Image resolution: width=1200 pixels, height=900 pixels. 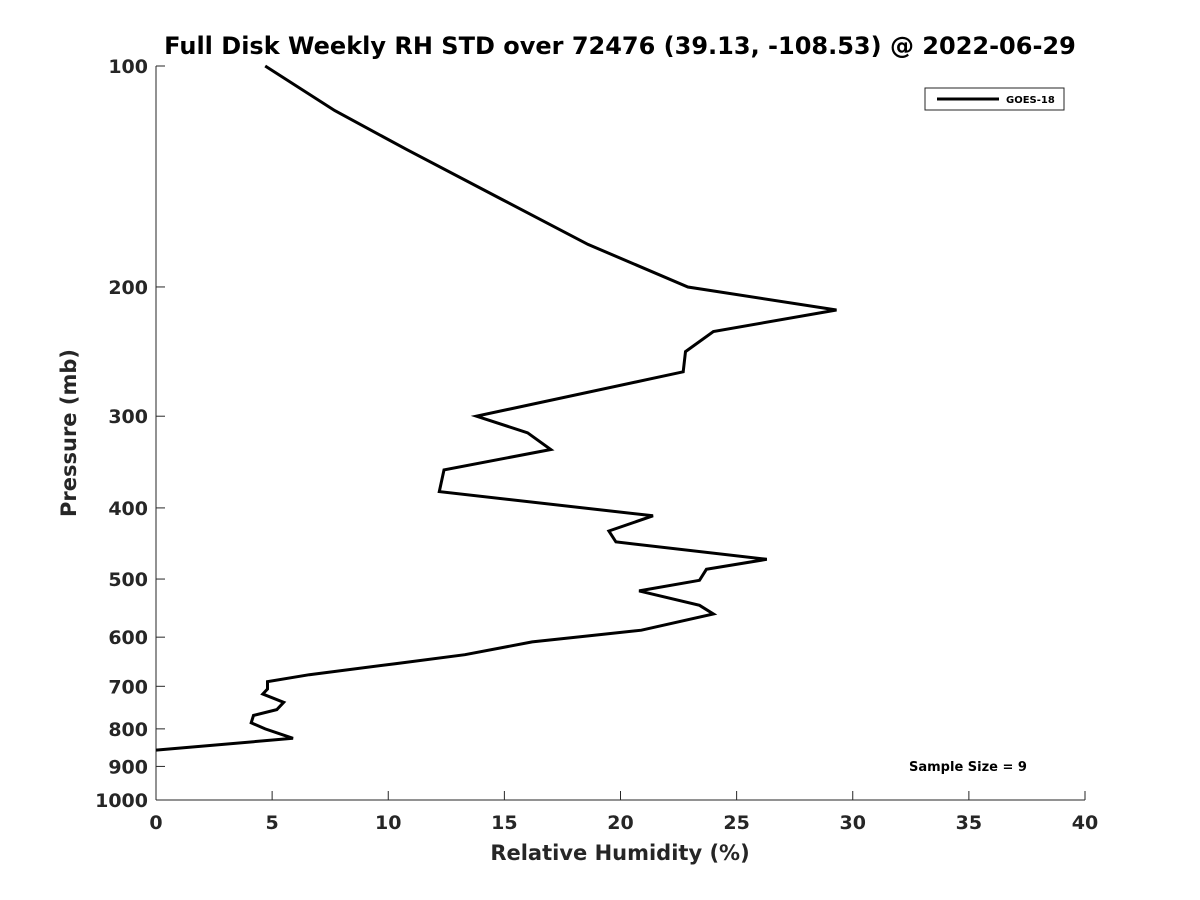 I want to click on legend: GOES-18, so click(x=994, y=99).